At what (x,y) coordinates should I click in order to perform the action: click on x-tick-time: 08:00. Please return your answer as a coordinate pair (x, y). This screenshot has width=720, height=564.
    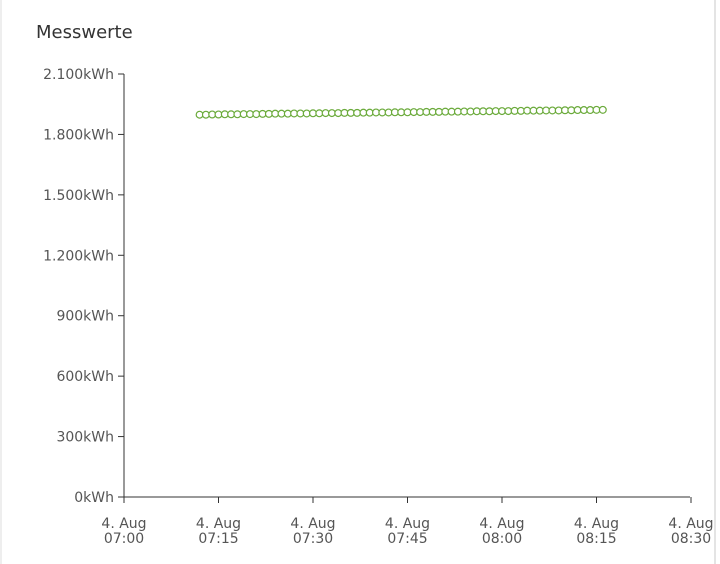
    Looking at the image, I should click on (502, 539).